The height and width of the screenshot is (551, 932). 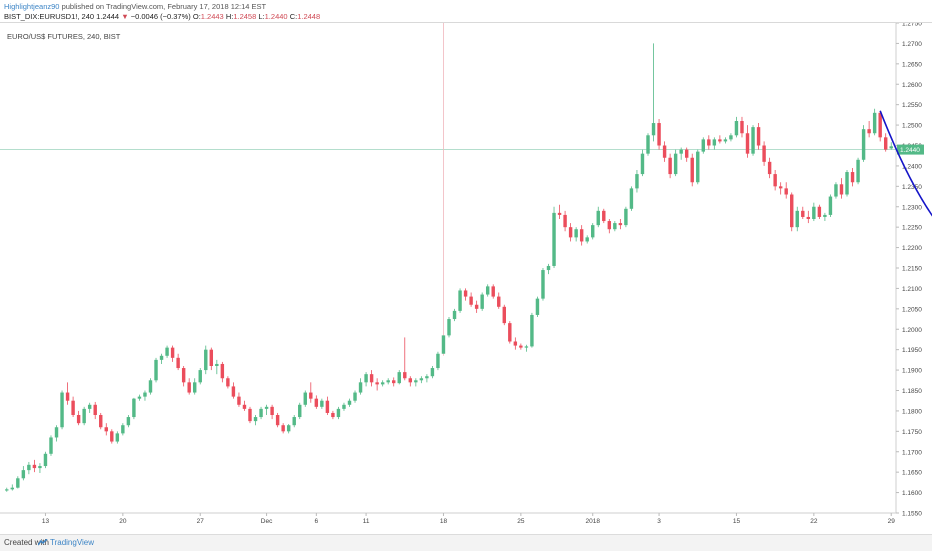 I want to click on price-tick-label: 1.1600, so click(x=912, y=493).